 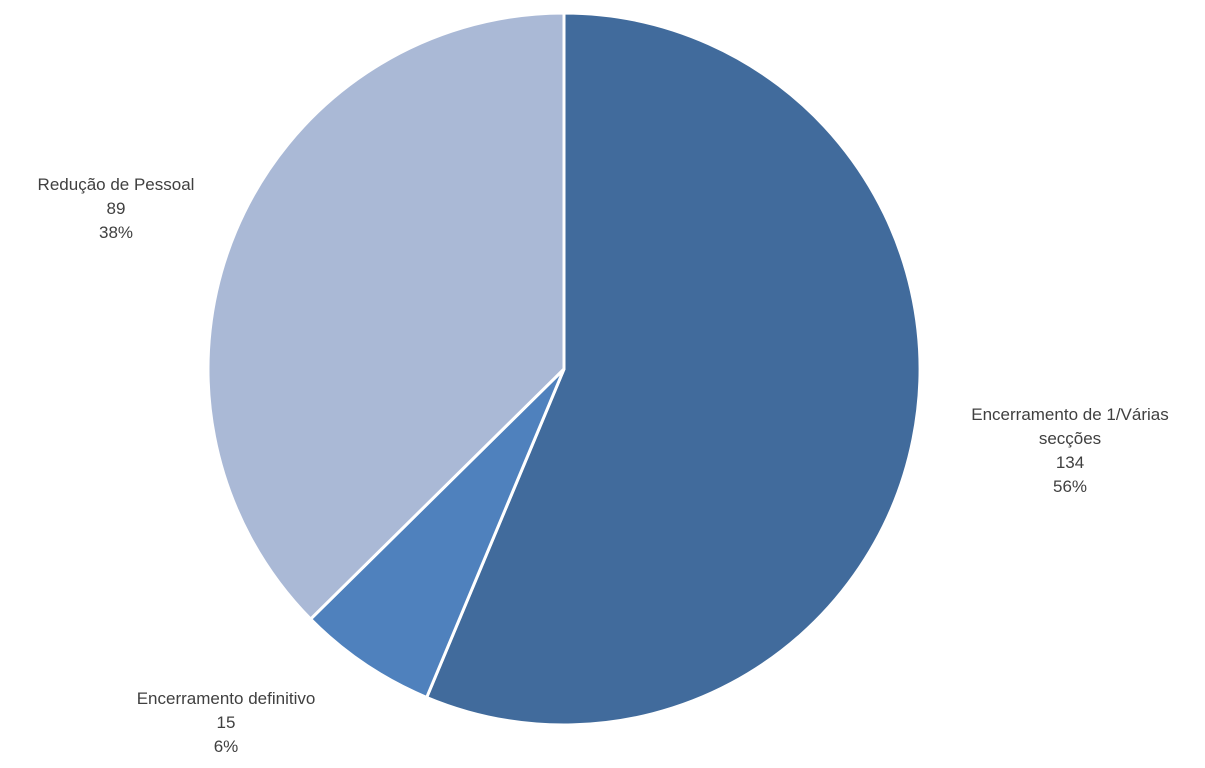 What do you see at coordinates (1070, 414) in the screenshot?
I see `slice-label-line: Encerramento de 1/Várias` at bounding box center [1070, 414].